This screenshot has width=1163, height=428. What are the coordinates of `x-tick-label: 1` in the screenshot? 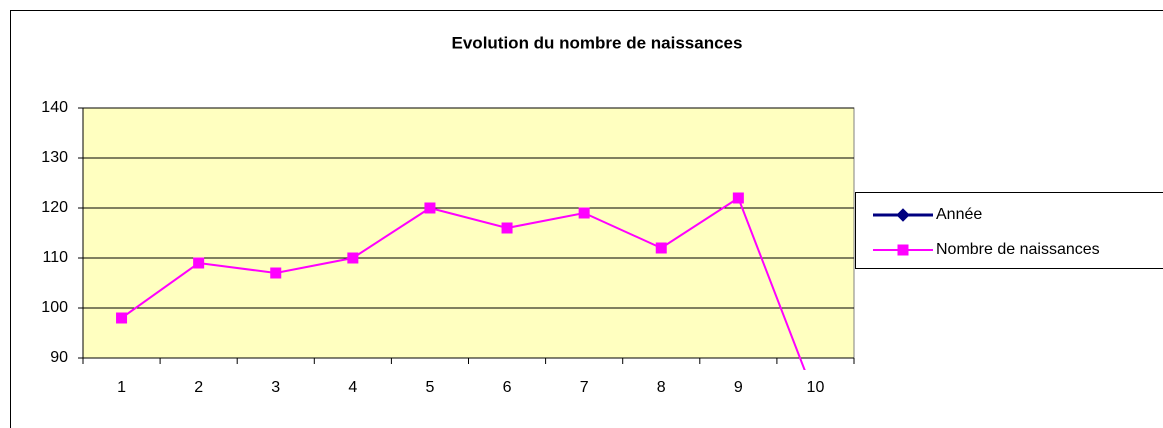 It's located at (121, 387).